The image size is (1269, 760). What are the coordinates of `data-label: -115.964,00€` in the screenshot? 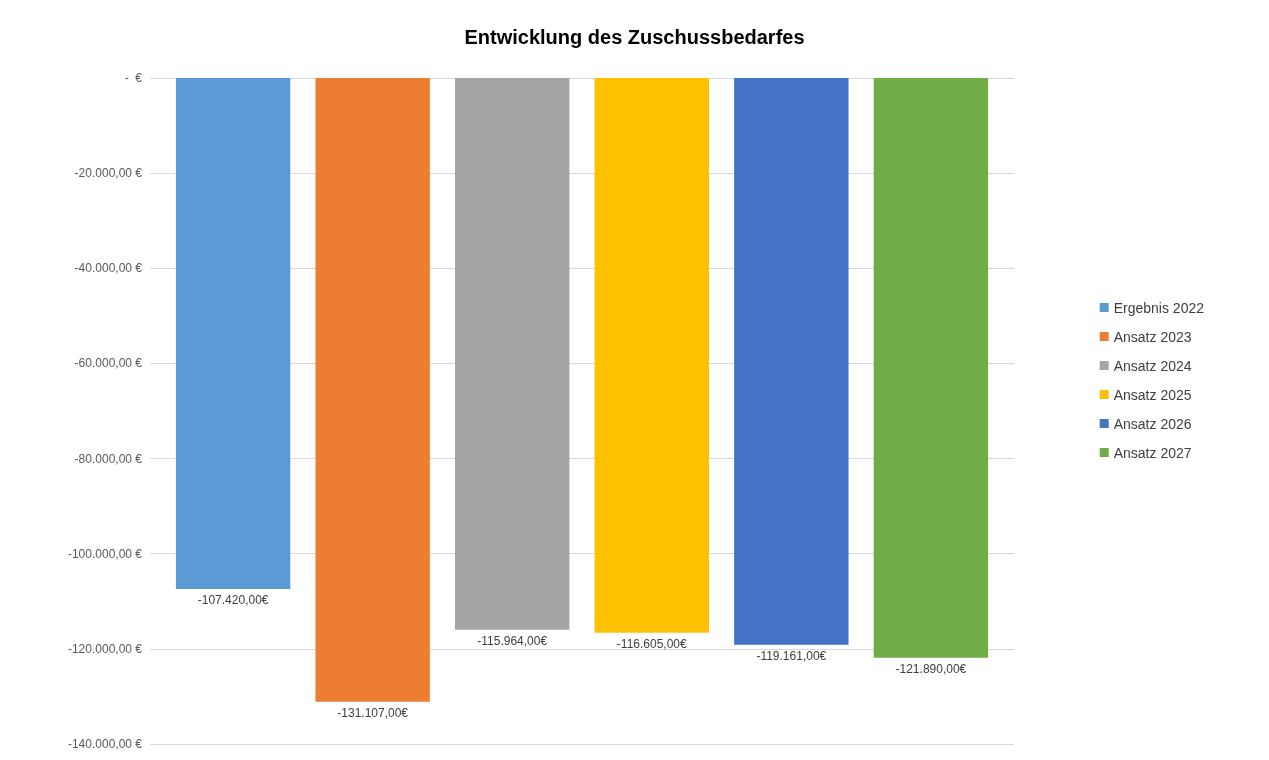 It's located at (512, 640).